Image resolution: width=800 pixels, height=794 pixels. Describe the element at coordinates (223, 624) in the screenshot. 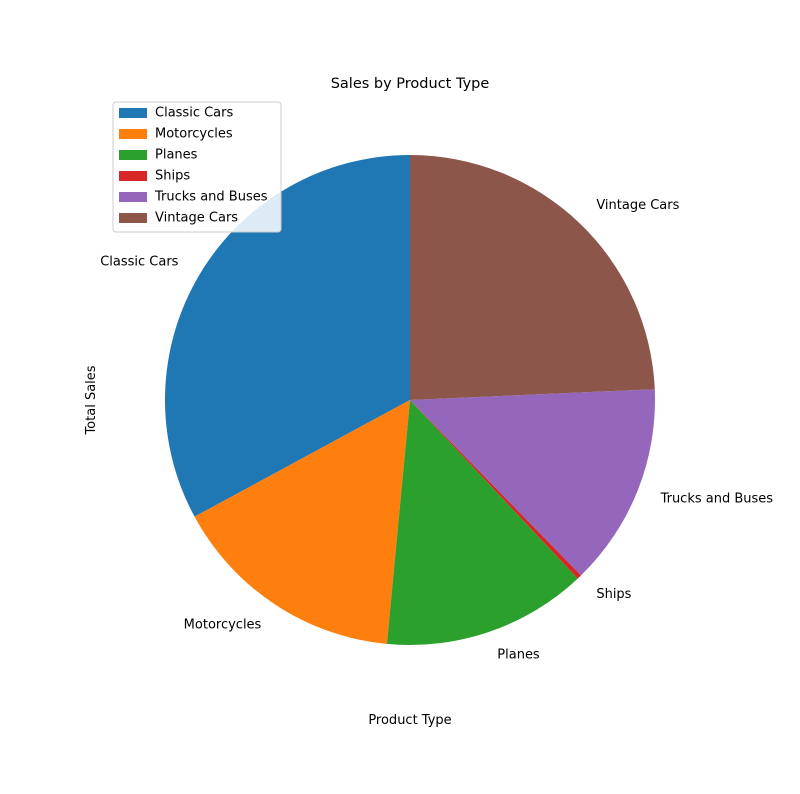

I see `slice-label-motorcycles: Motorcycles` at that location.